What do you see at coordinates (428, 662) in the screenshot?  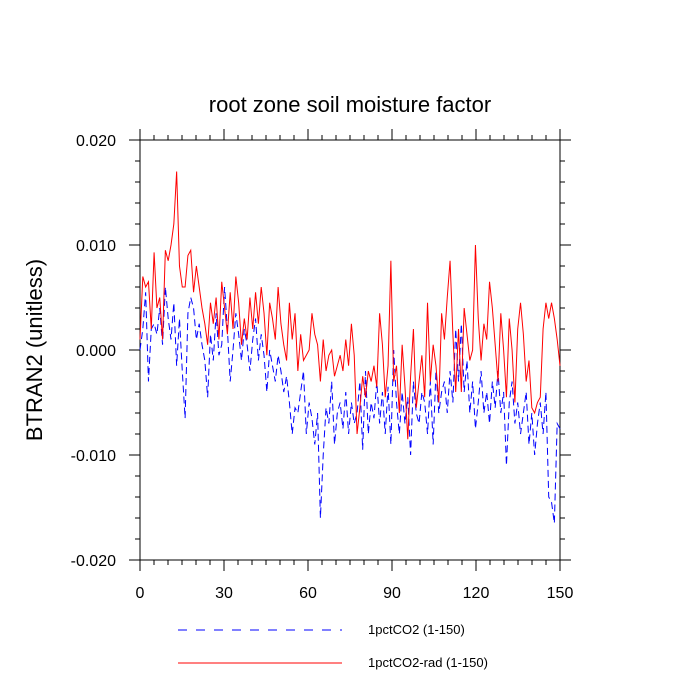 I see `legend-label: 1pctCO2-rad (1-150)` at bounding box center [428, 662].